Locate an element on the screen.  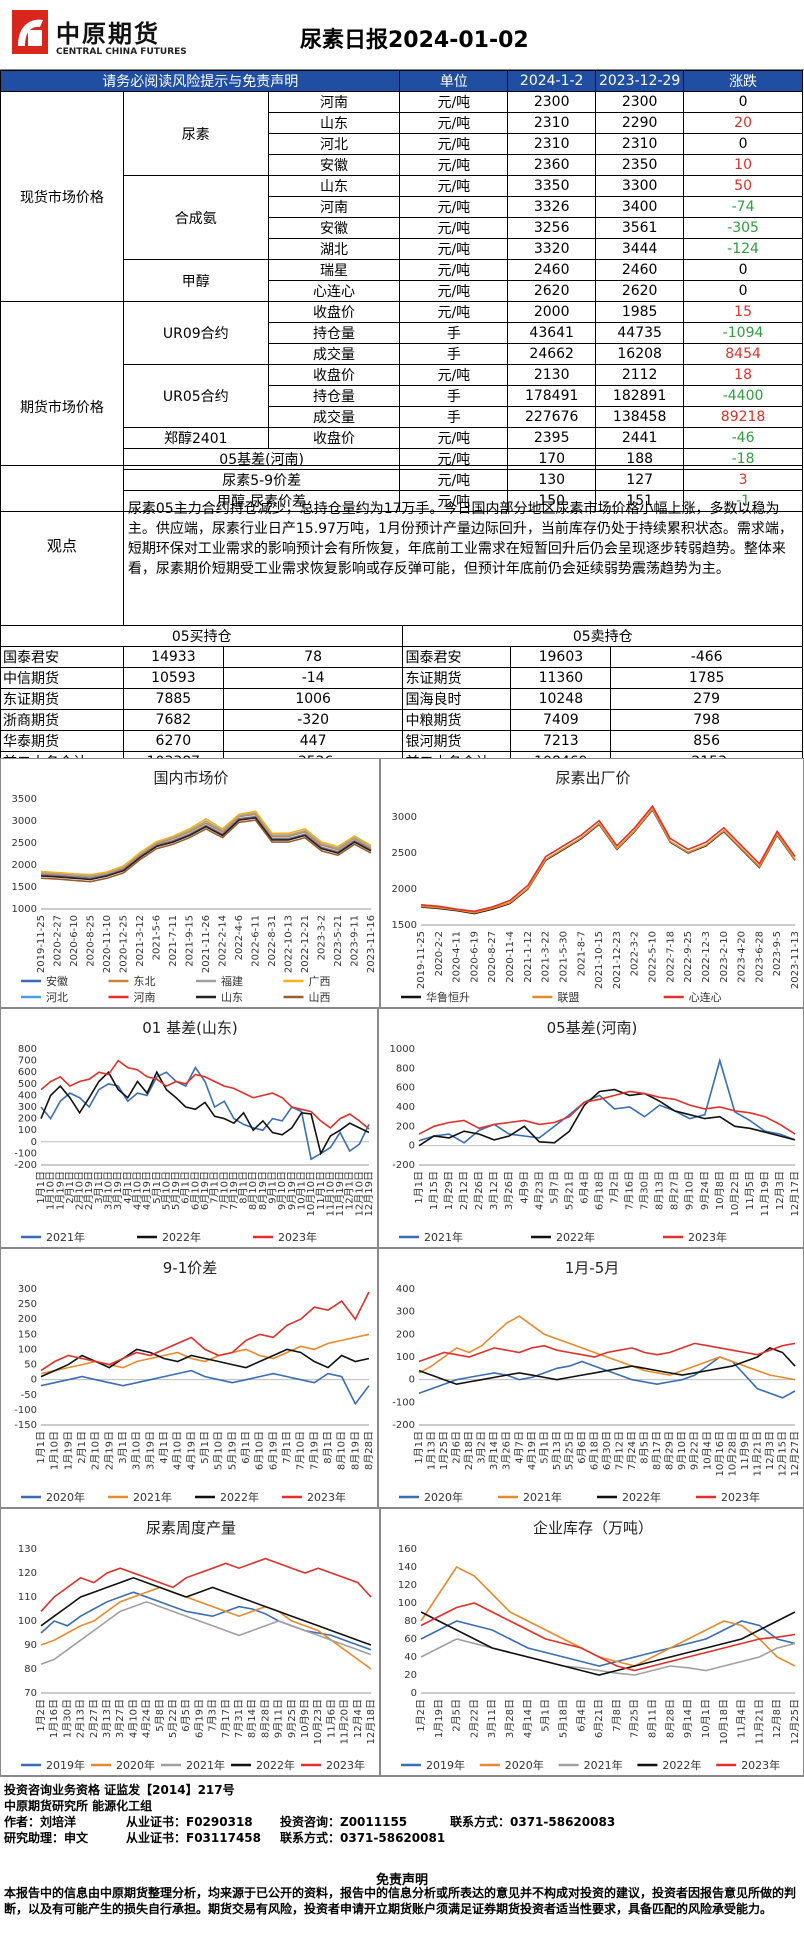
value-today: 2395 is located at coordinates (552, 438).